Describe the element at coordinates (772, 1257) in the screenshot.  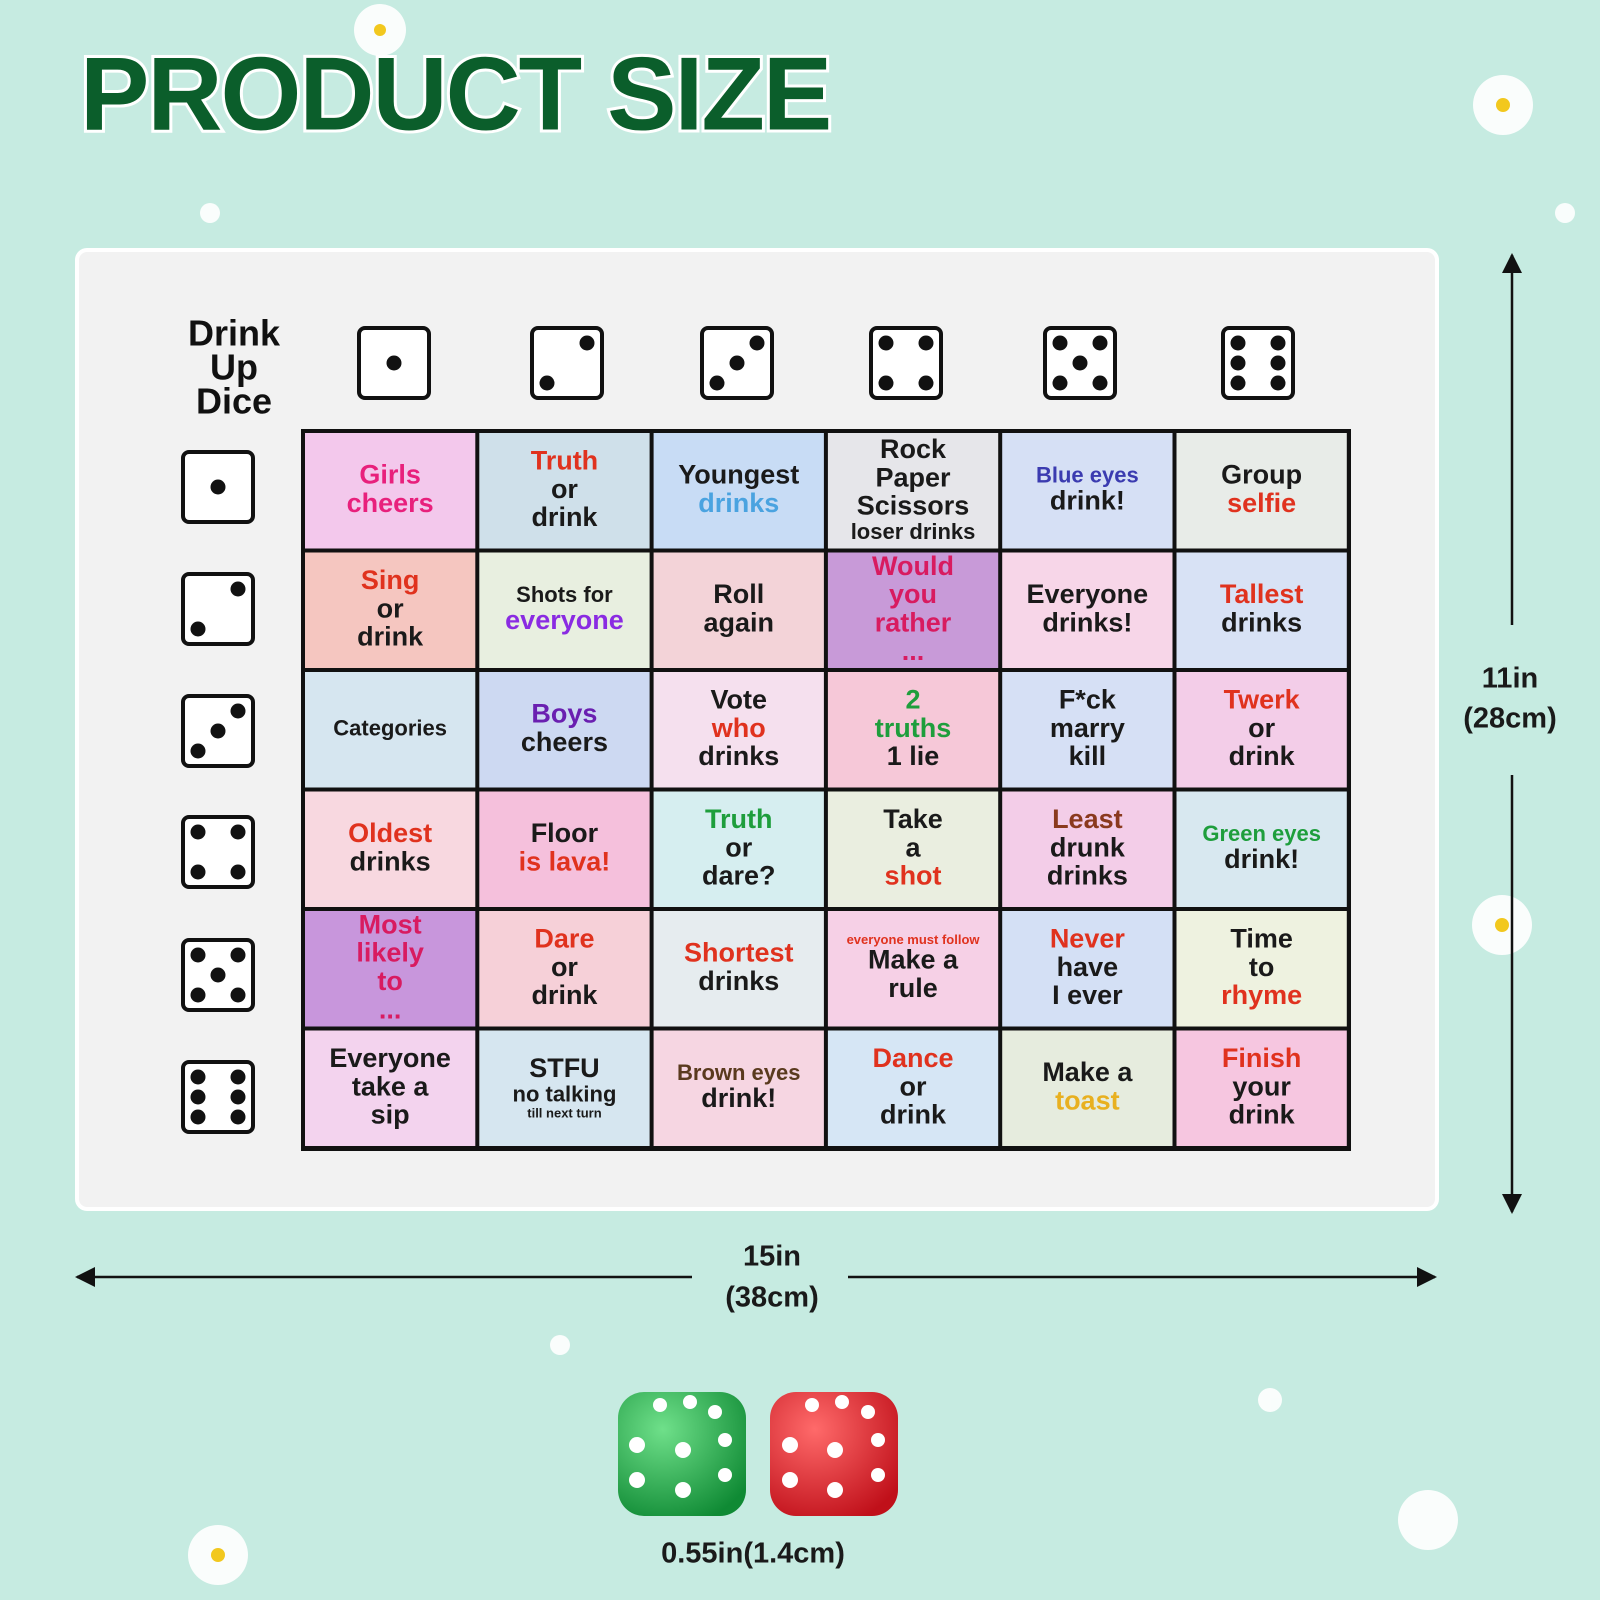
I see `width-in: 15in` at that location.